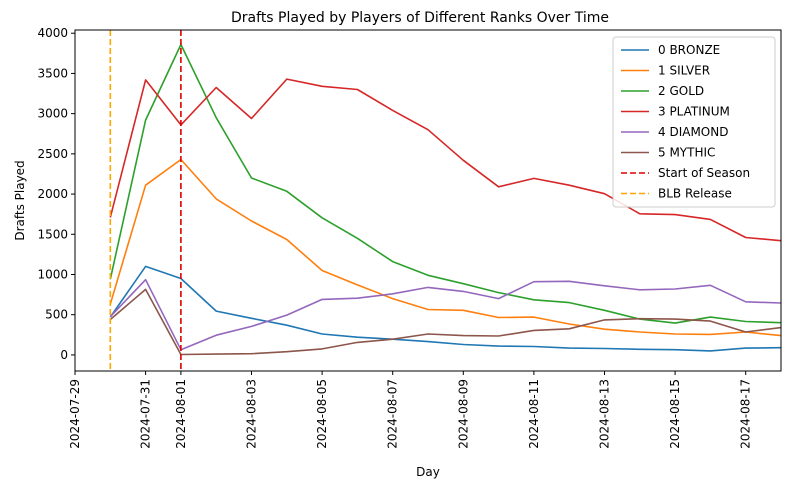 Image resolution: width=790 pixels, height=490 pixels. I want to click on x-tick-label-6: 2024-08-09, so click(463, 414).